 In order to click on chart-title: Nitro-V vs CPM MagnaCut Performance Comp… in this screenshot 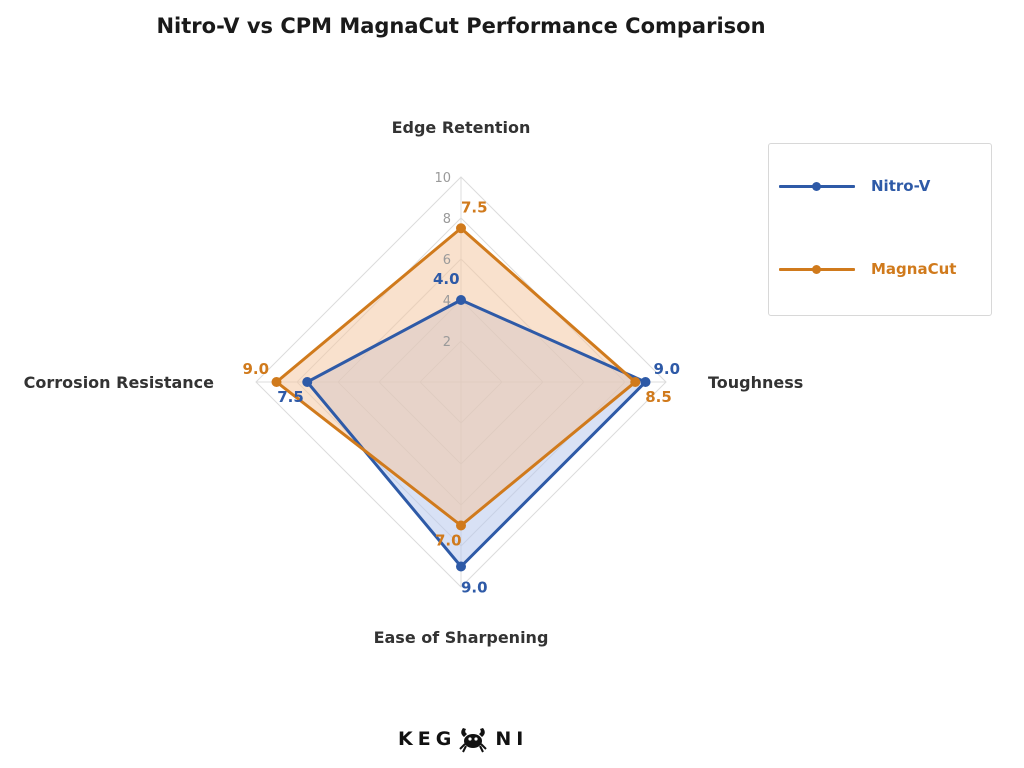, I will do `click(461, 26)`.